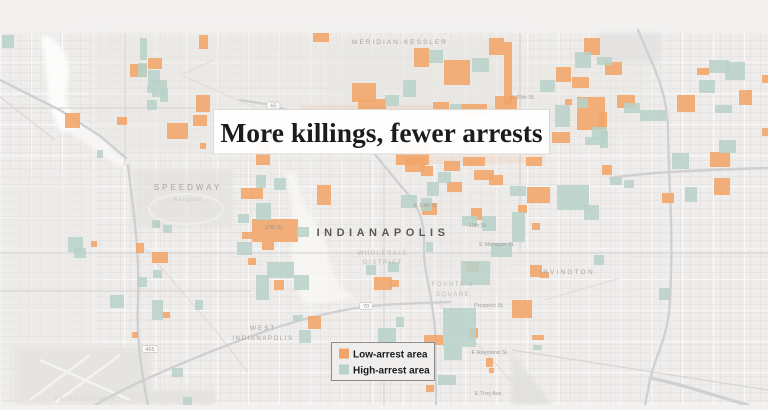  Describe the element at coordinates (489, 394) in the screenshot. I see `svg-text: E Troy Ave.` at that location.